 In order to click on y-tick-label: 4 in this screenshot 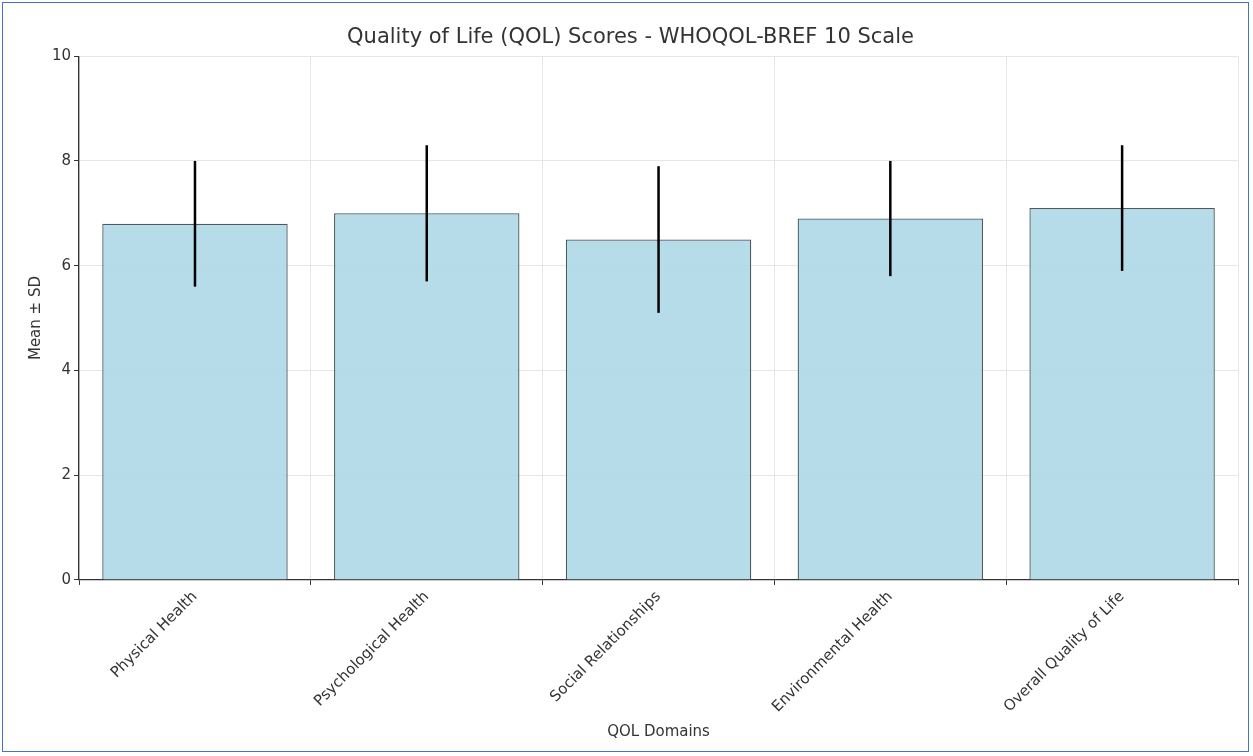, I will do `click(66, 369)`.